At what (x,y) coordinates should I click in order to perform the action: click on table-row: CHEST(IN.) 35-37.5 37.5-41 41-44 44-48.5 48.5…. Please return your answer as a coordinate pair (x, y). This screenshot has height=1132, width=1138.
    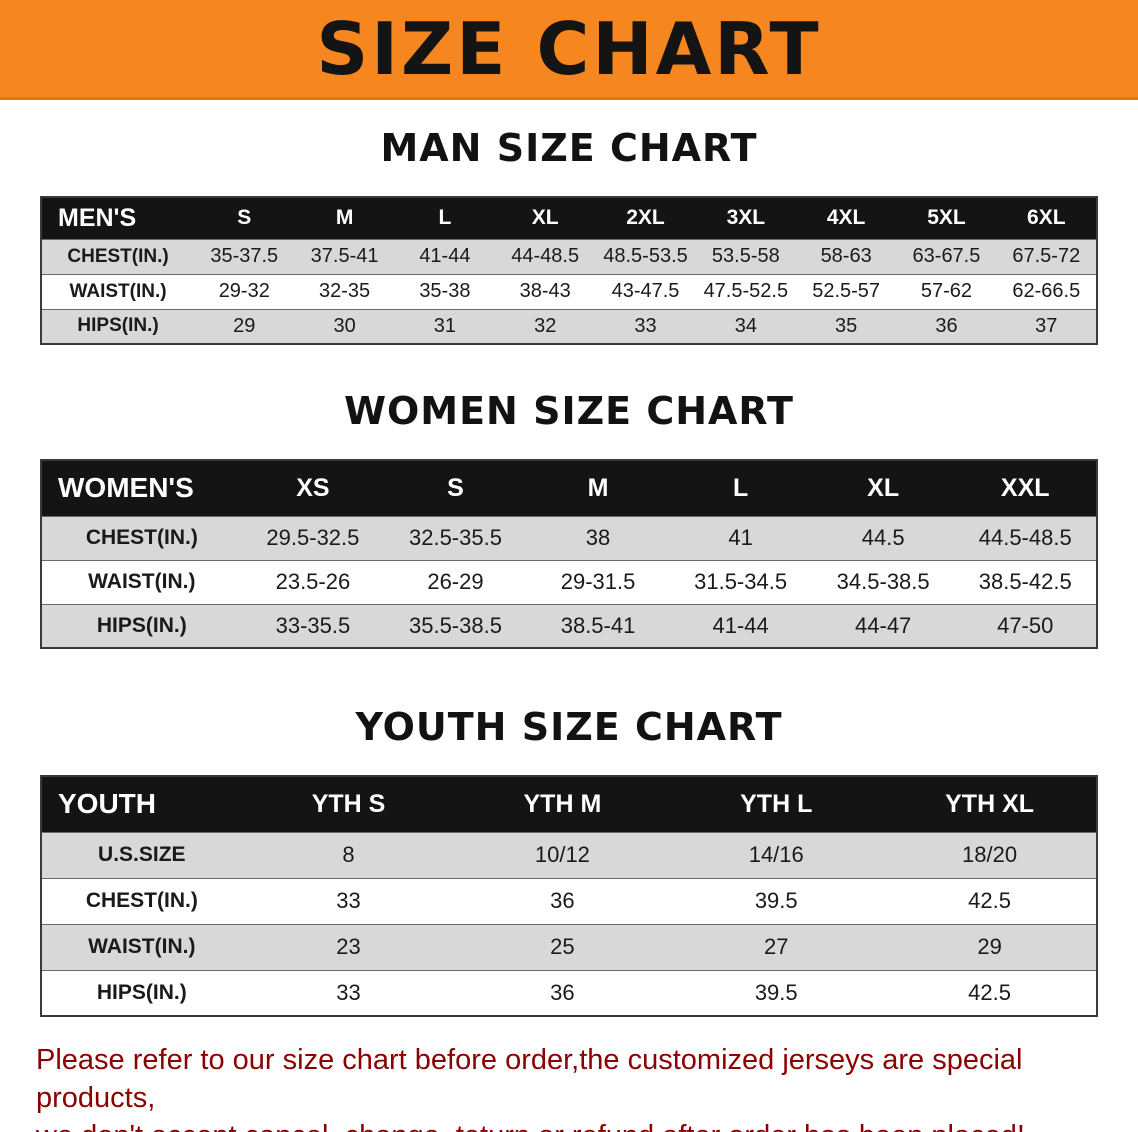
    Looking at the image, I should click on (569, 256).